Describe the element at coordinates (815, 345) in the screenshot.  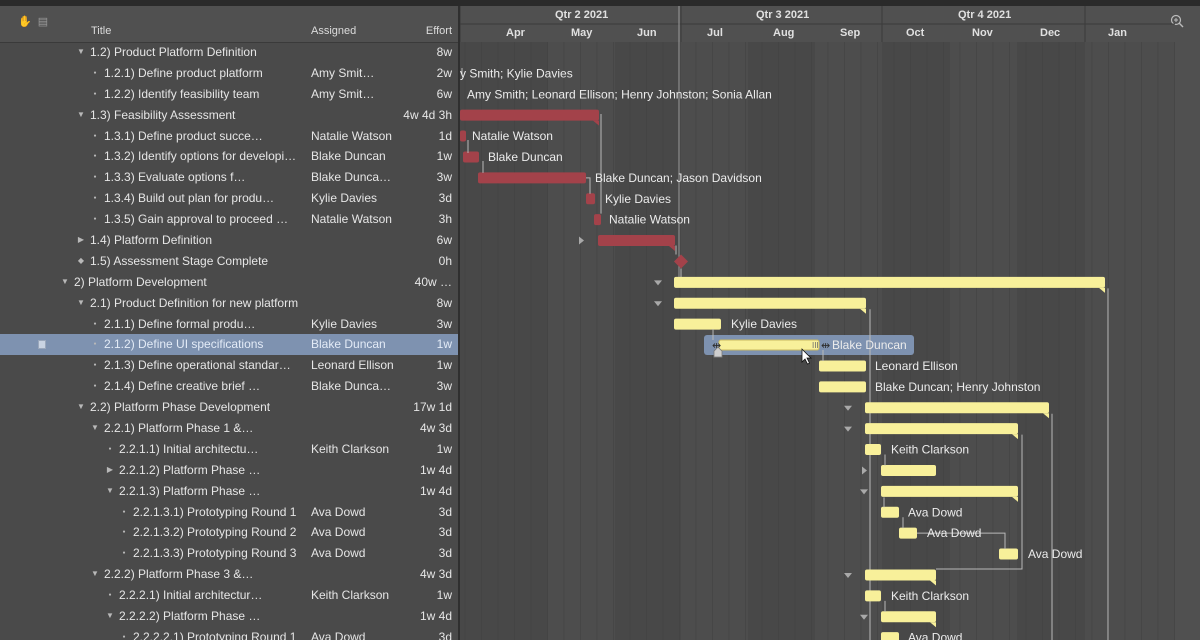
I see `grip-icon: III` at that location.